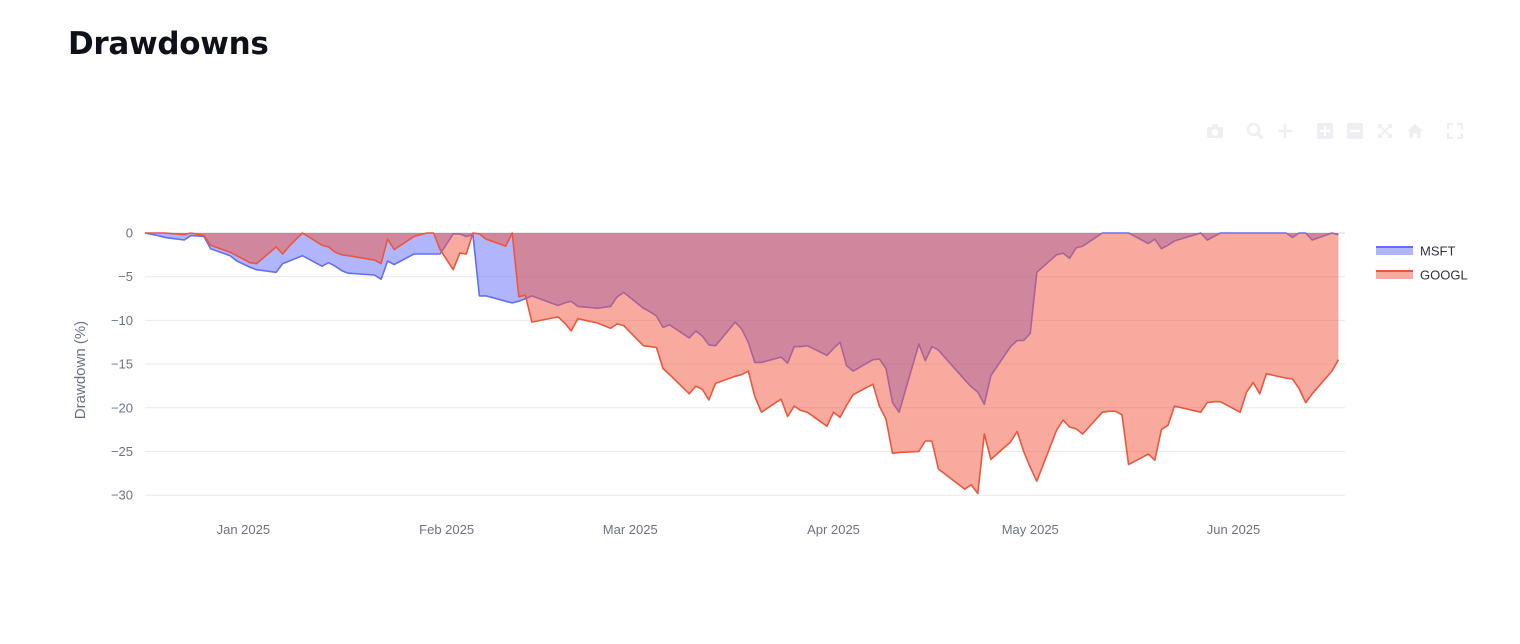 The image size is (1520, 644). I want to click on y-tick-label: −5, so click(125, 276).